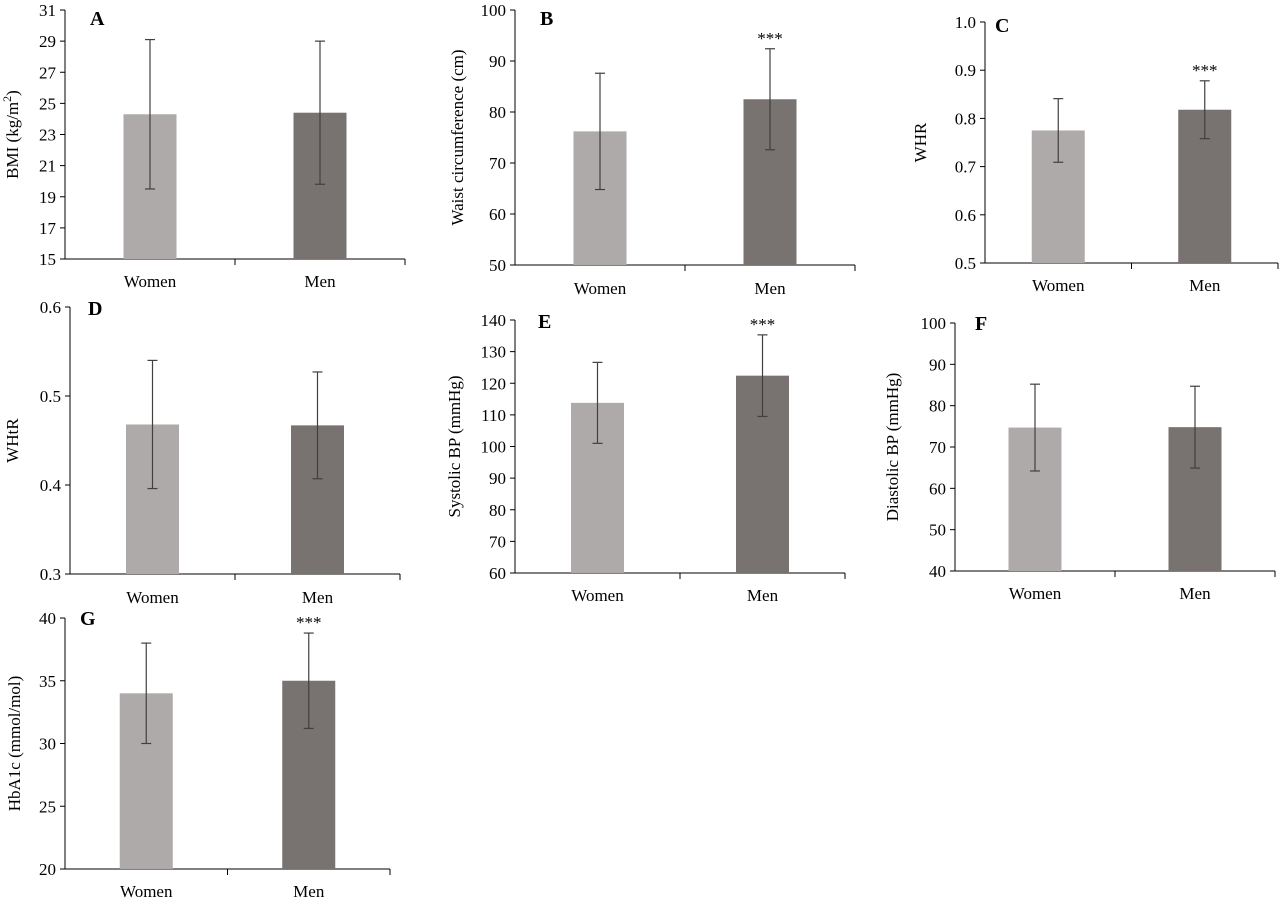 This screenshot has width=1280, height=898. I want to click on panel-label: D, so click(95, 309).